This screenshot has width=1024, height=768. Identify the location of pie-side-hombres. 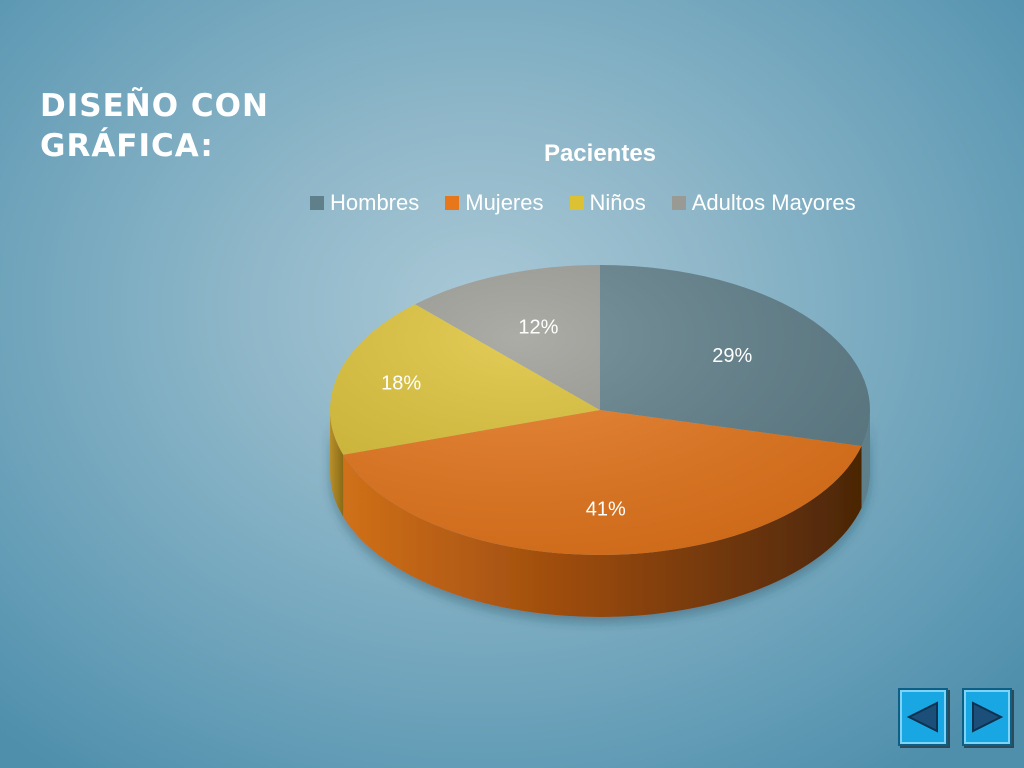
(865, 459).